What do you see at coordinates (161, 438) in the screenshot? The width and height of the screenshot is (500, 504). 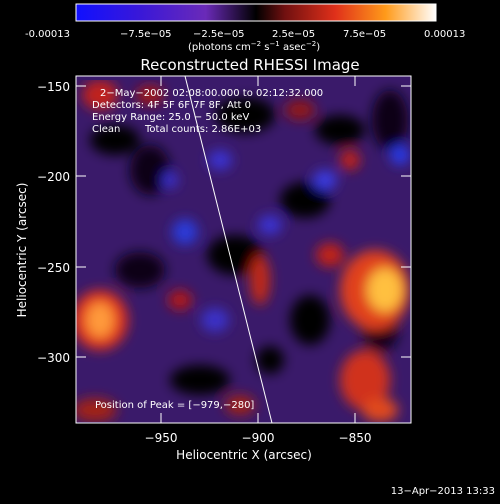 I see `x-tick-label-1: −950` at bounding box center [161, 438].